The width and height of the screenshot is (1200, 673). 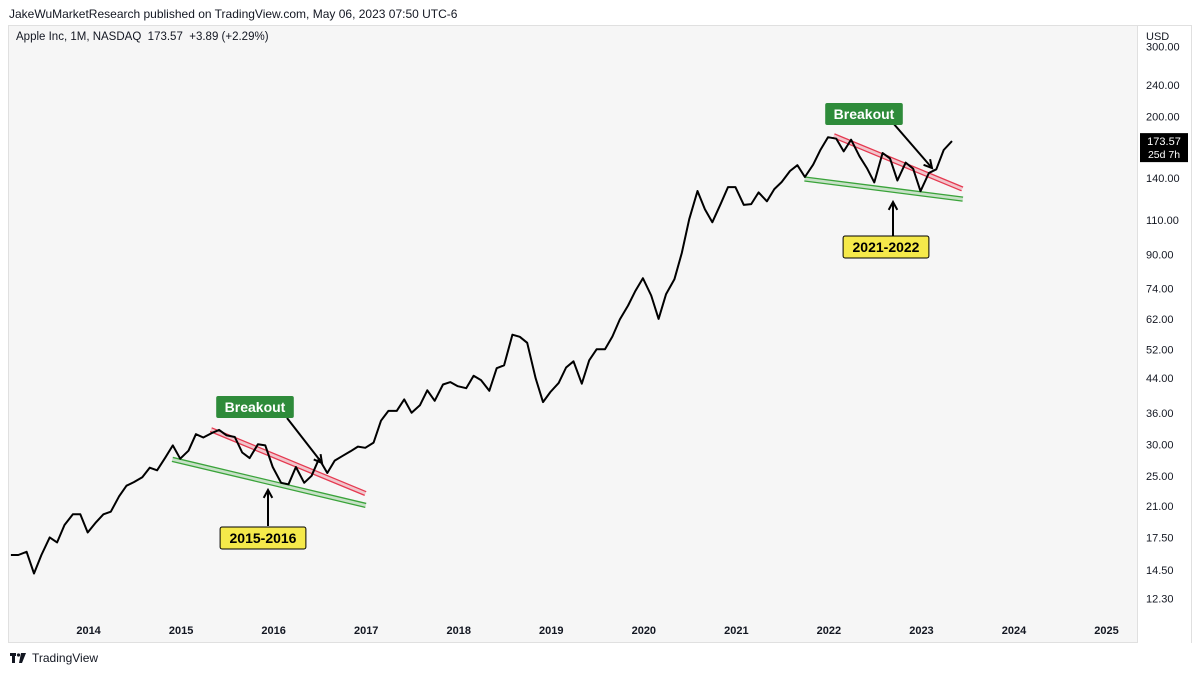 I want to click on x-tick-label: 2016, so click(x=273, y=631).